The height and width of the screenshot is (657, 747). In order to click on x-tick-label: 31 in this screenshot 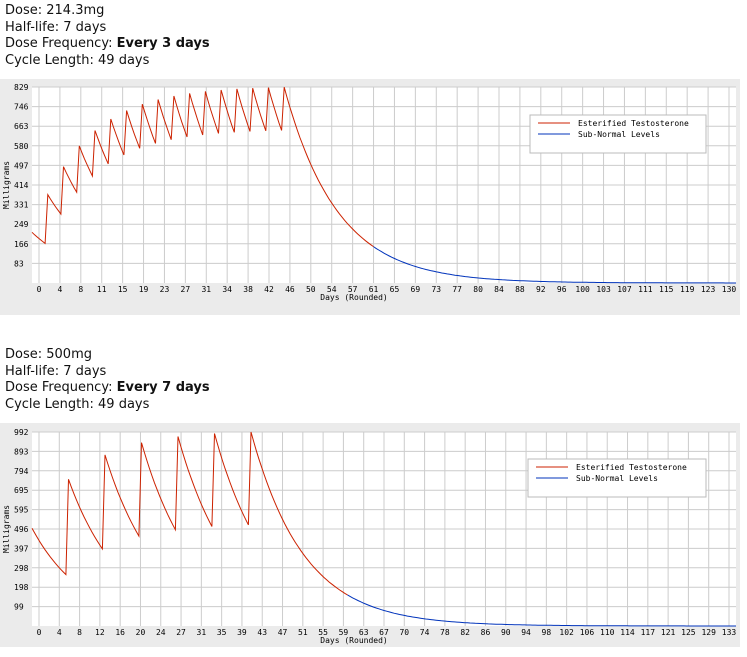, I will do `click(206, 289)`.